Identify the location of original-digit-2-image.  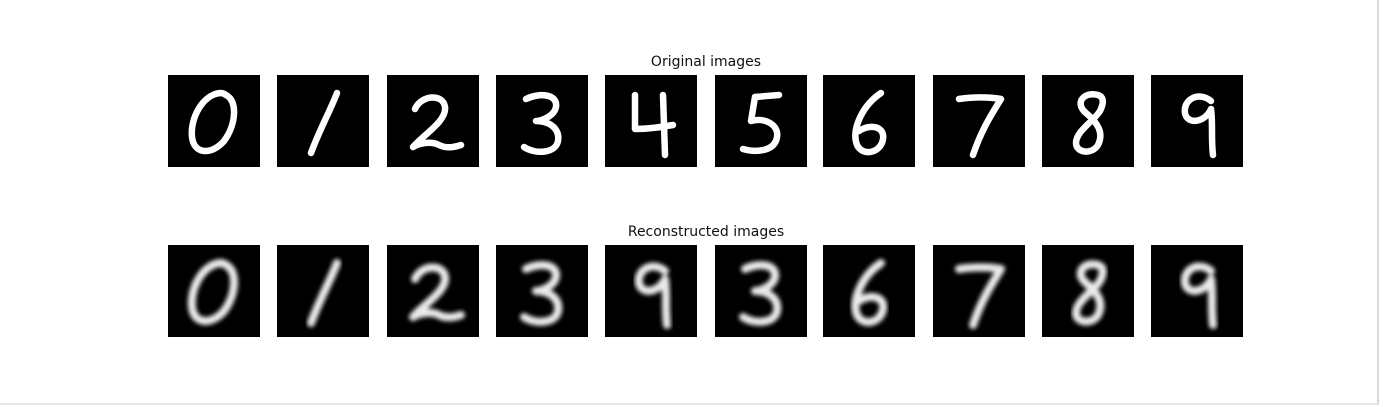
(437, 122).